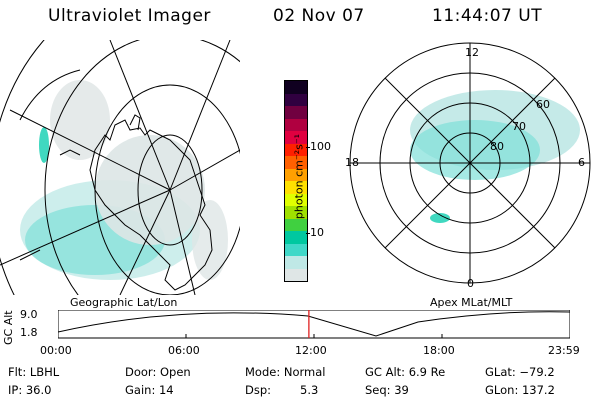  What do you see at coordinates (439, 350) in the screenshot?
I see `timeline-tick-3: 18:00` at bounding box center [439, 350].